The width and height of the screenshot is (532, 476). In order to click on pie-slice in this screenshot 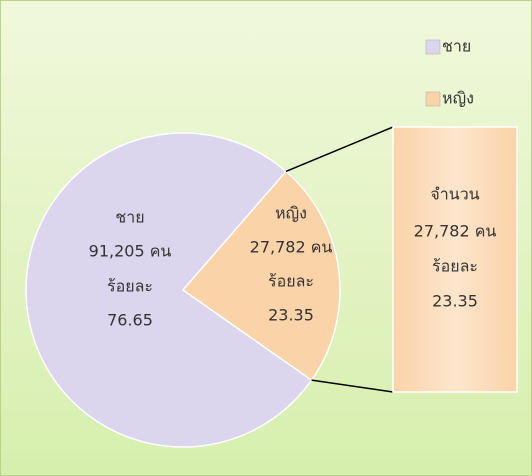, I will do `click(261, 276)`.